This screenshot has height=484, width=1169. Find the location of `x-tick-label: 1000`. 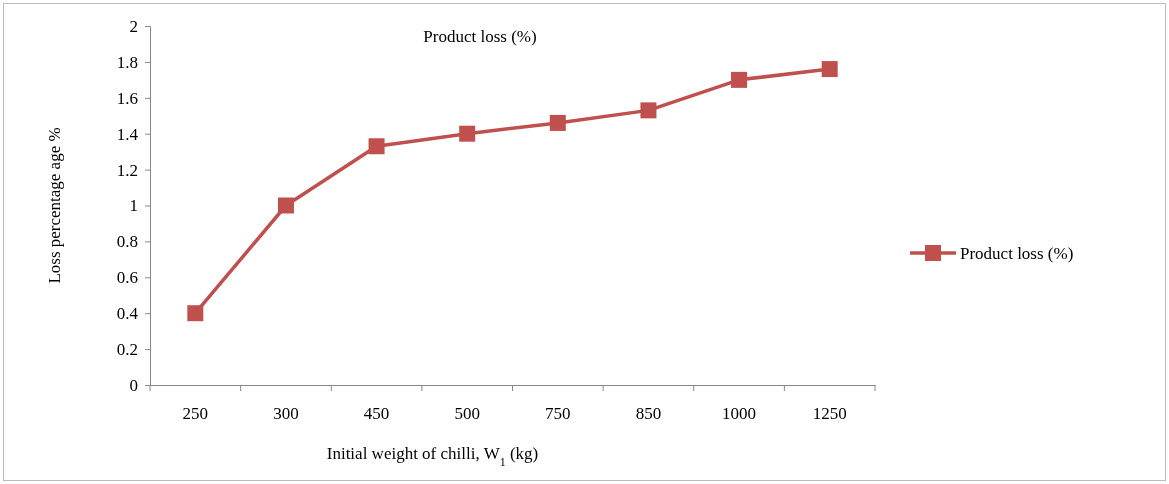

x-tick-label: 1000 is located at coordinates (739, 413).